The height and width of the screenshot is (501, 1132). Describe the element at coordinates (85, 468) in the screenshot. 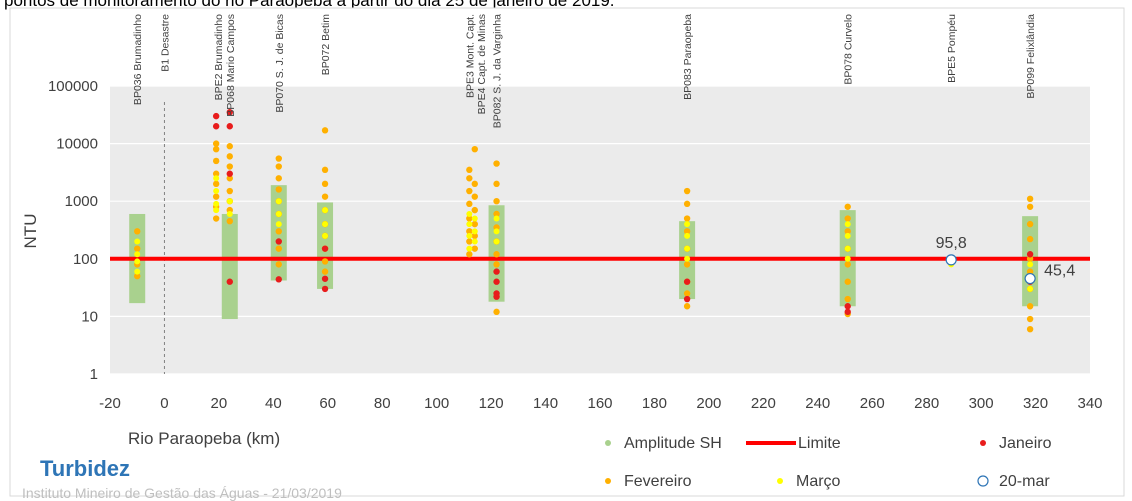

I see `brand-title: Turbidez` at that location.